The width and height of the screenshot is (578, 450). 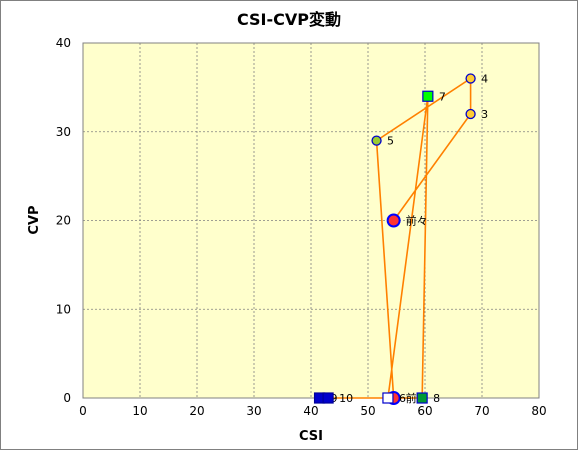 I want to click on x-tick-label: 70, so click(x=481, y=411).